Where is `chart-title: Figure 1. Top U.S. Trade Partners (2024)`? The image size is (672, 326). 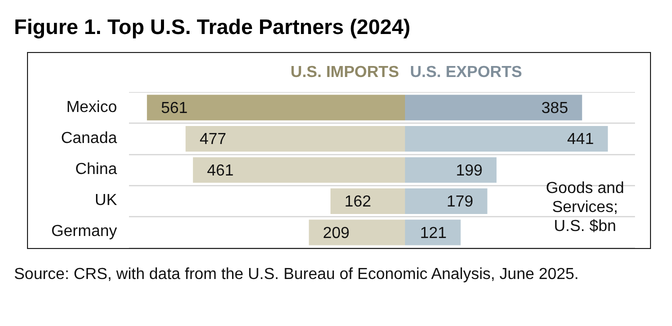 chart-title: Figure 1. Top U.S. Trade Partners (2024) is located at coordinates (212, 28).